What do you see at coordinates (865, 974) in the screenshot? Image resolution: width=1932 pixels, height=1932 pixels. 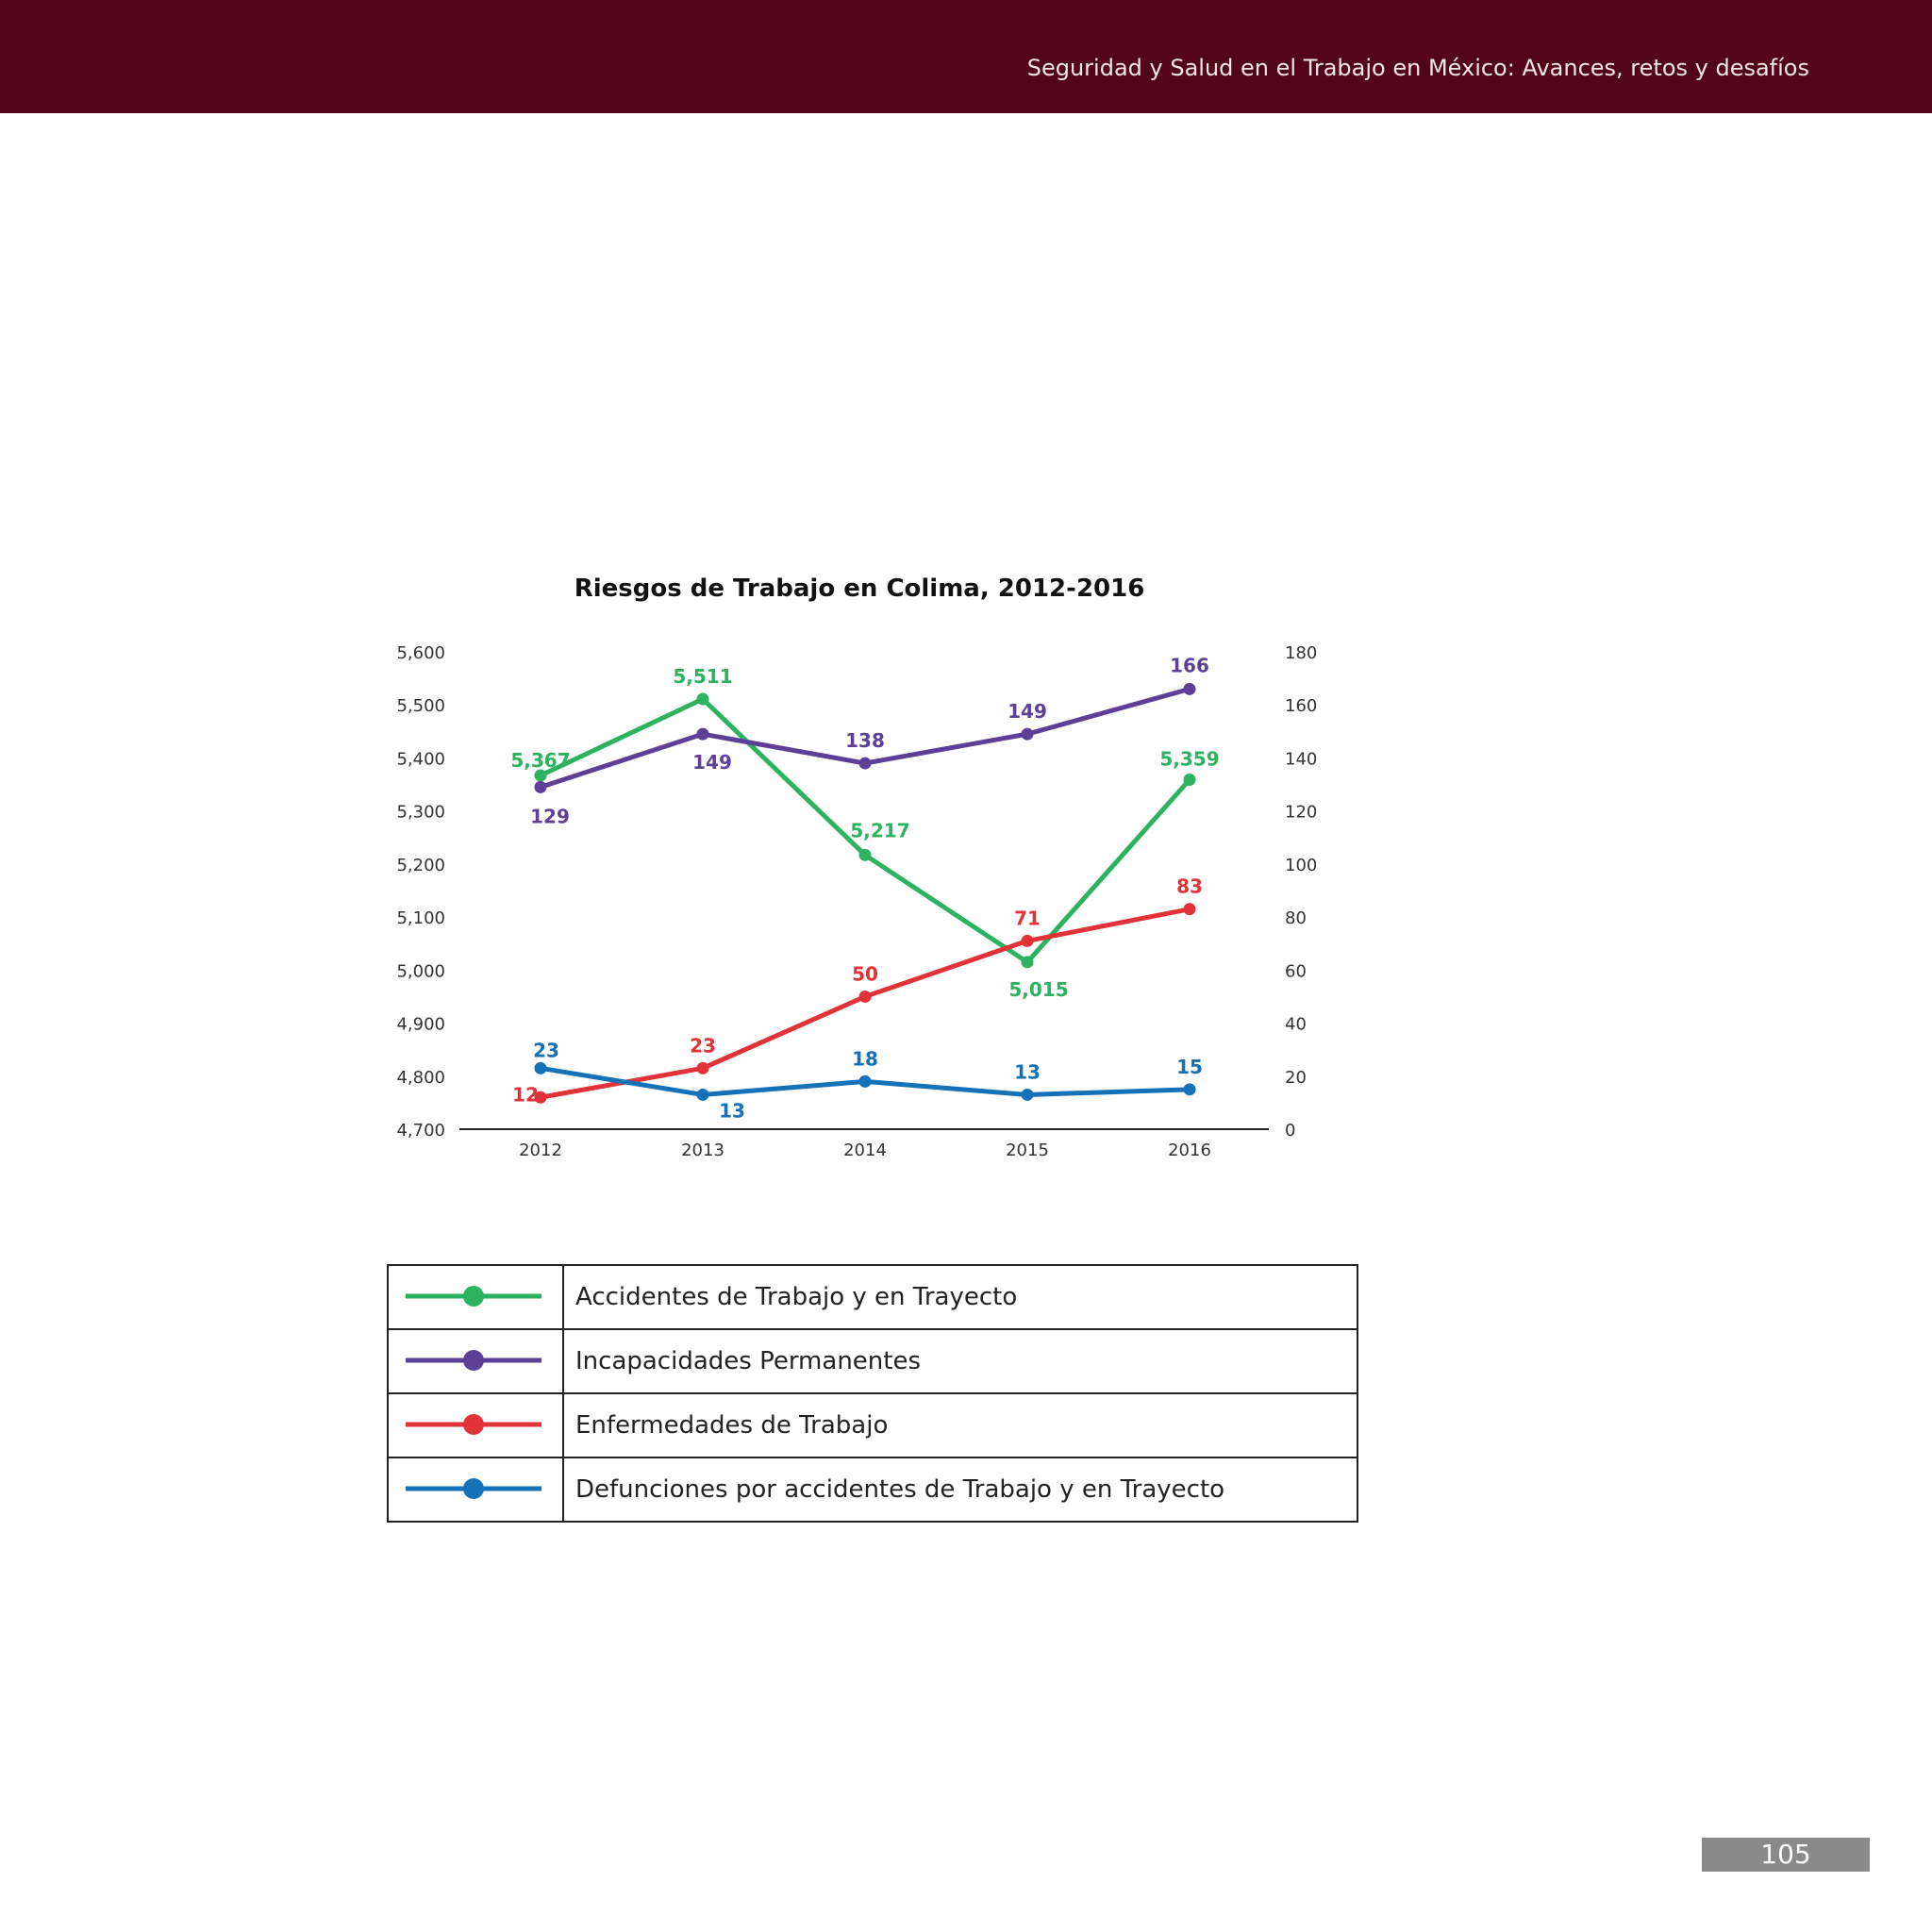 I see `data-label: 50` at bounding box center [865, 974].